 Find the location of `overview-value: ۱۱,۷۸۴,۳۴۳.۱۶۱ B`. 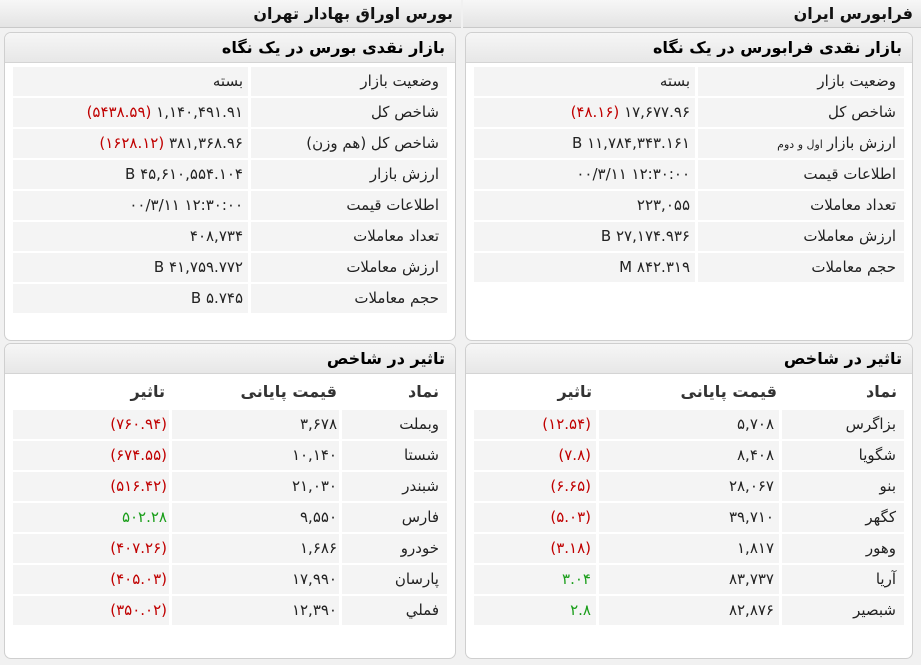

overview-value: ۱۱,۷۸۴,۳۴۳.۱۶۱ B is located at coordinates (631, 143).